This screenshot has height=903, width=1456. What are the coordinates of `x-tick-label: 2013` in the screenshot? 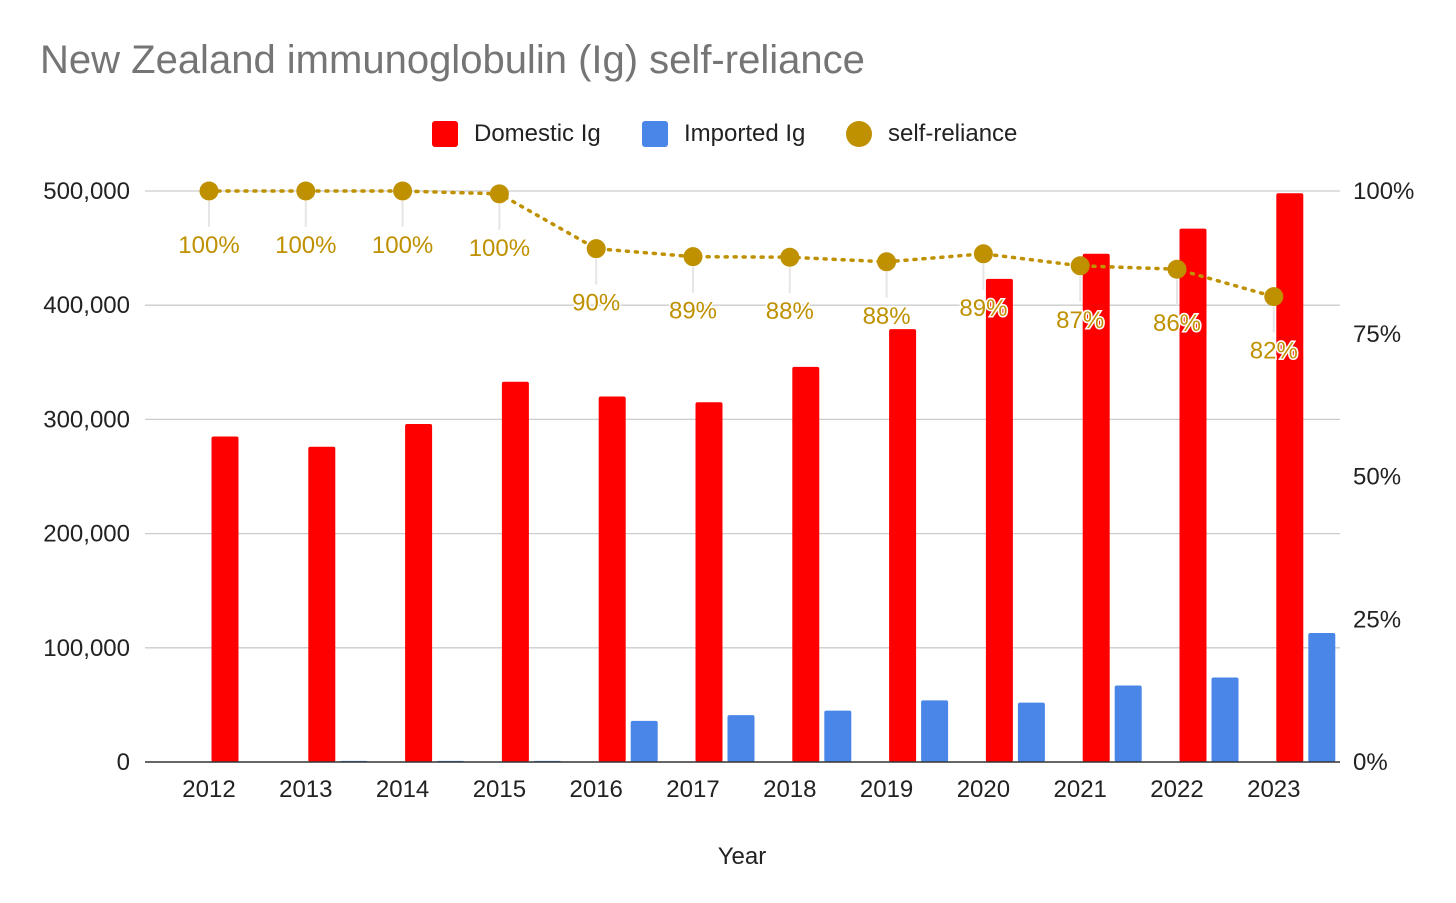 It's located at (305, 789).